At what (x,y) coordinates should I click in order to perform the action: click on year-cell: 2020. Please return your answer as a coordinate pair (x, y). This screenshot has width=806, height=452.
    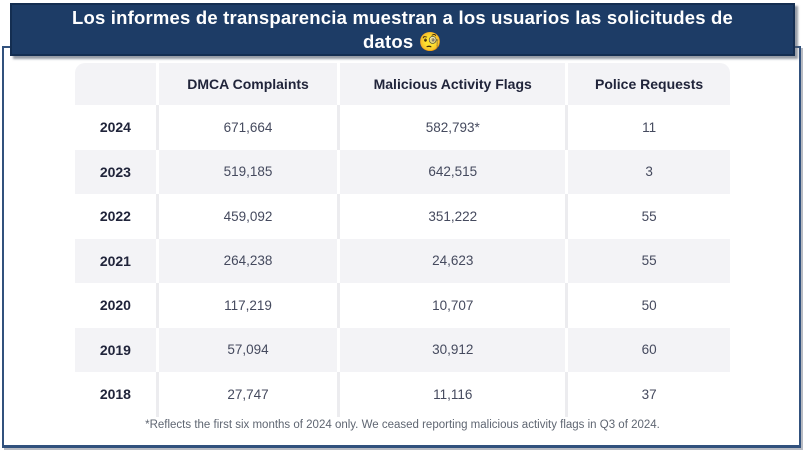
    Looking at the image, I should click on (117, 305).